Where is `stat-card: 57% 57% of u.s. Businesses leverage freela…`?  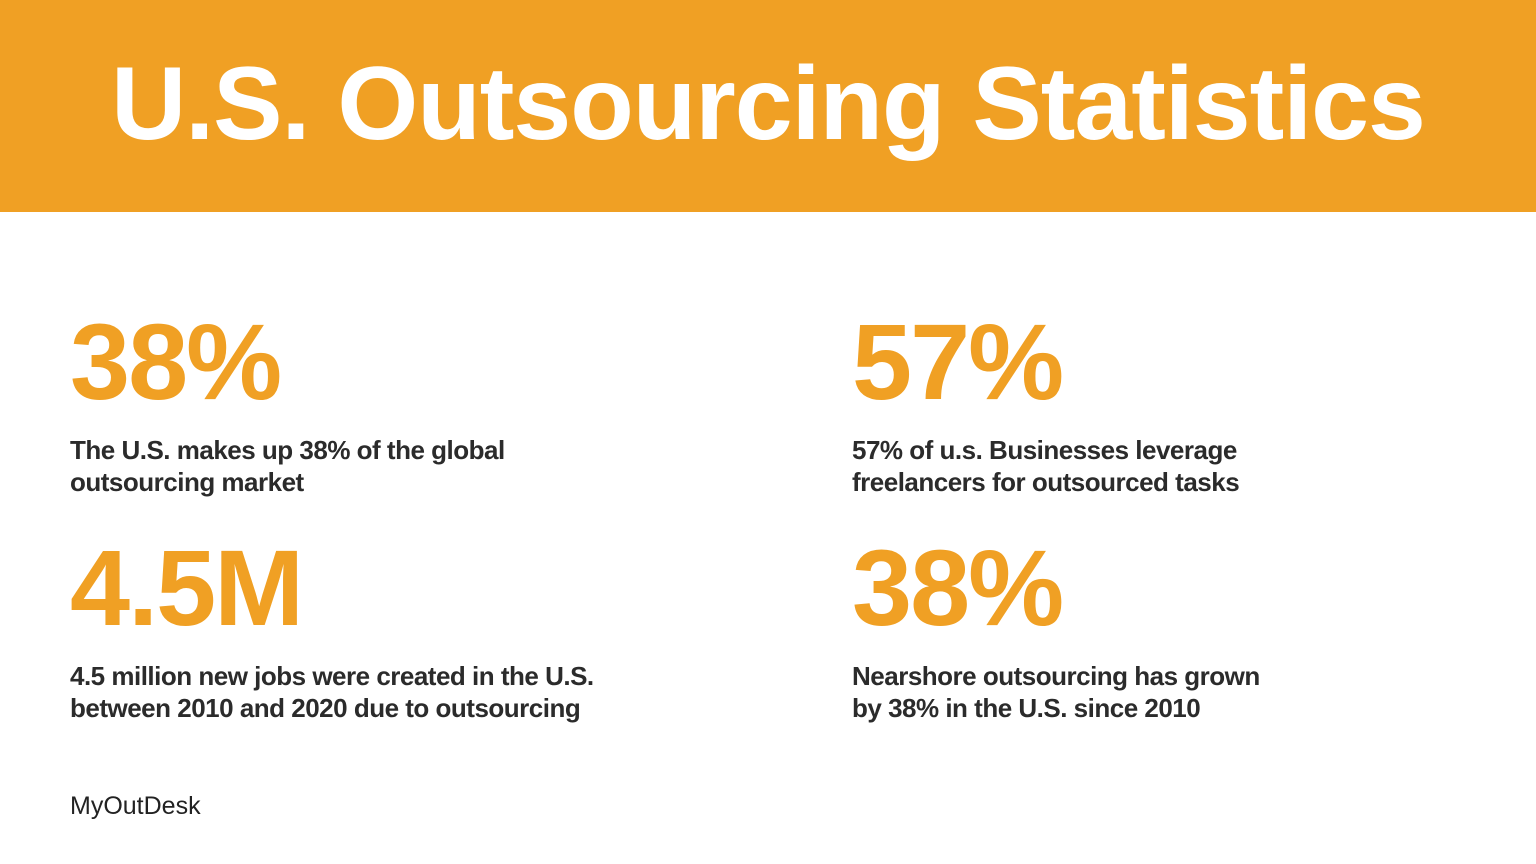
stat-card: 57% 57% of u.s. Businesses leverage freela… is located at coordinates (1194, 399).